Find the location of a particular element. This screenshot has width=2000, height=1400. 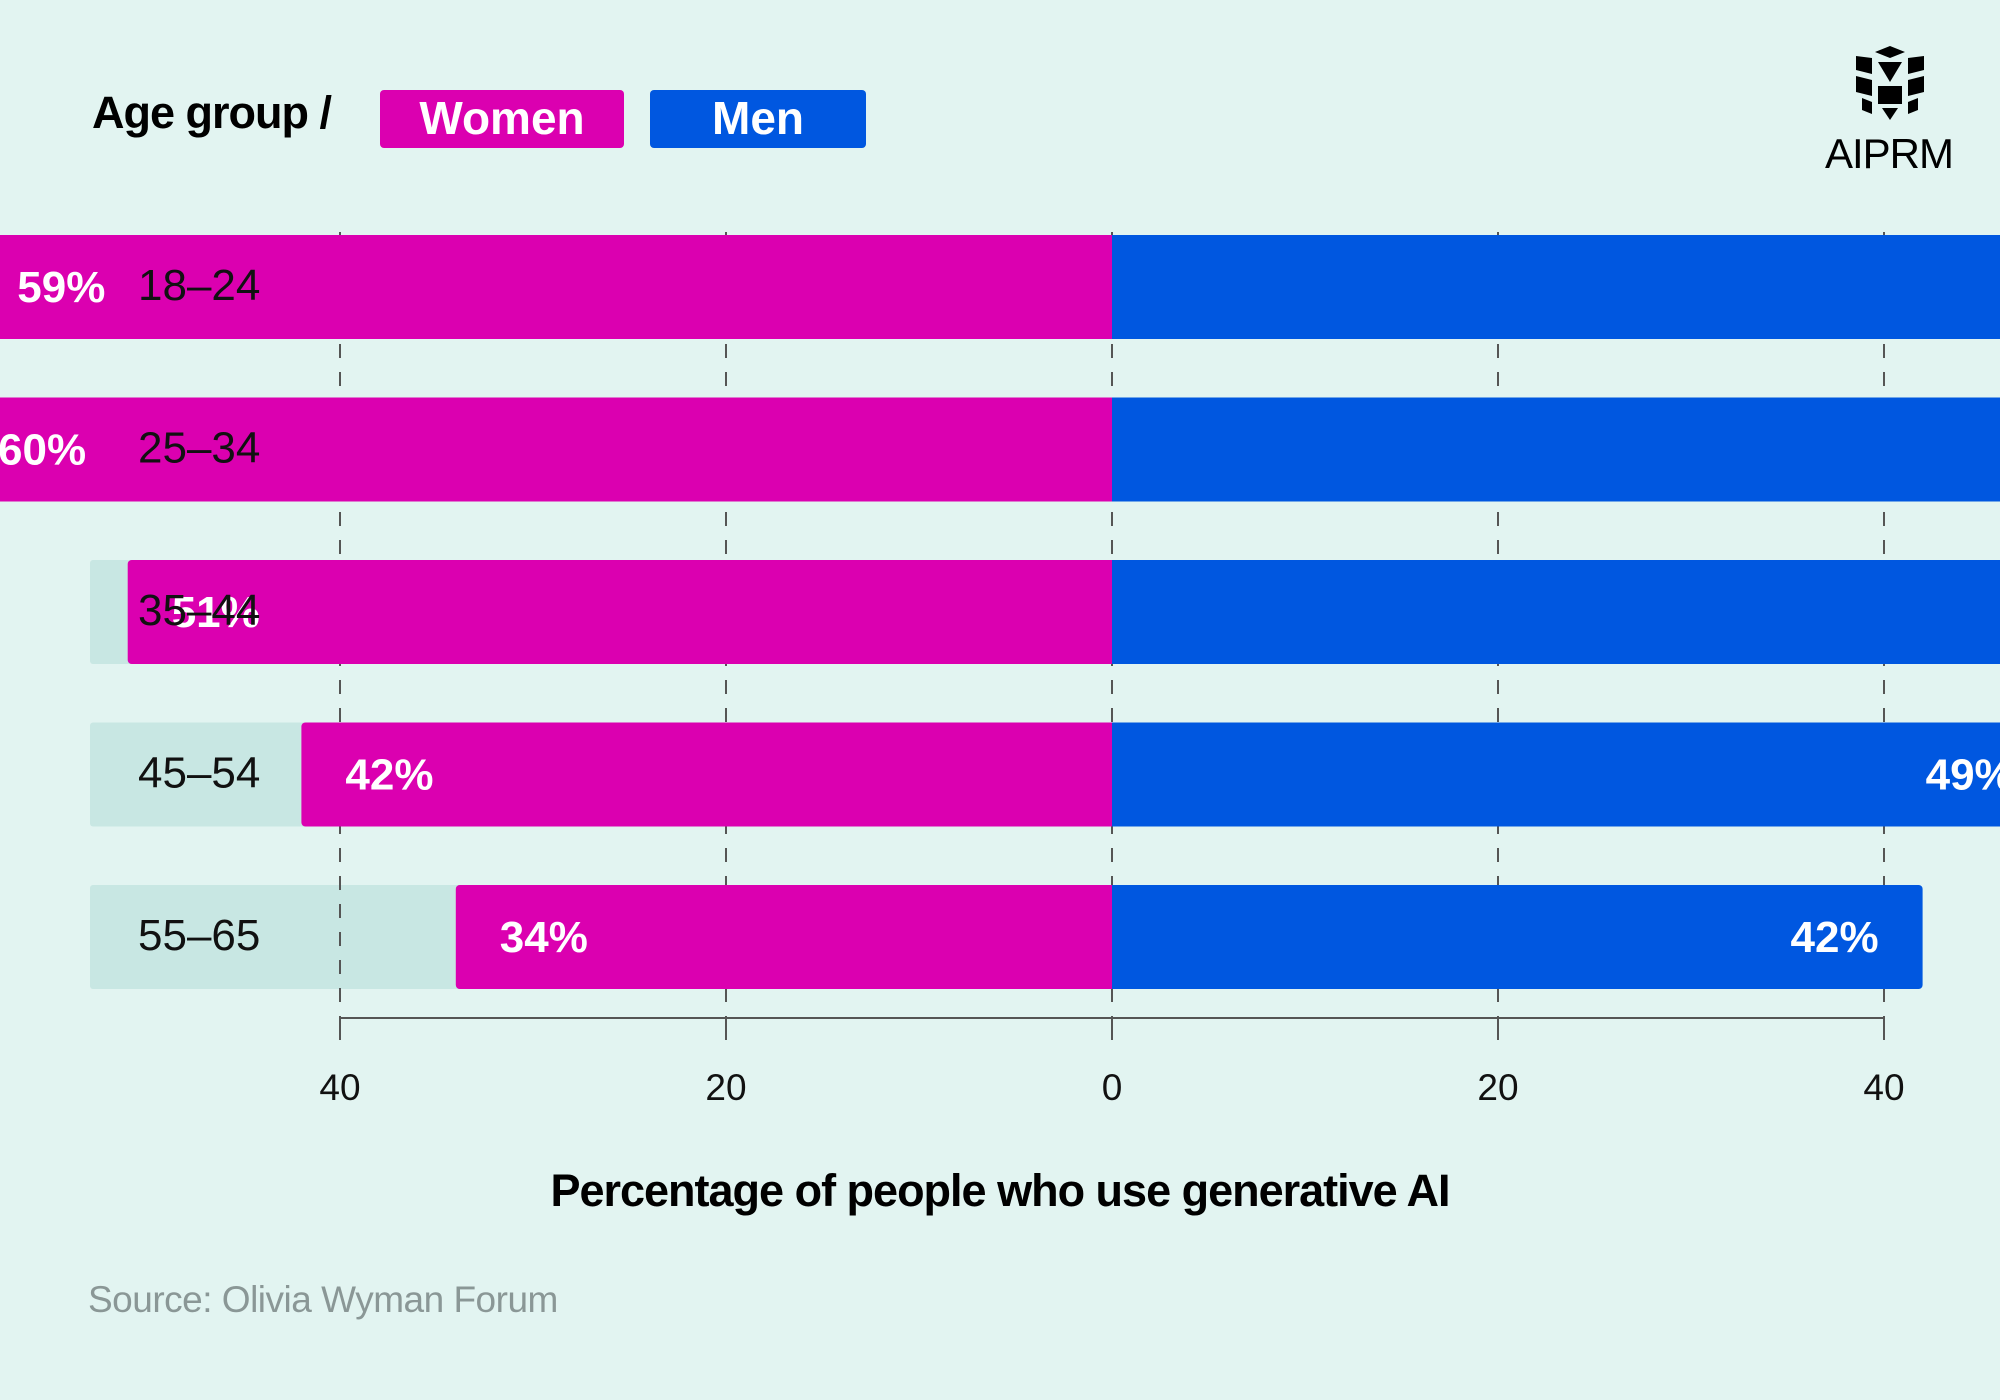

bar-men-label: 42% is located at coordinates (1835, 937).